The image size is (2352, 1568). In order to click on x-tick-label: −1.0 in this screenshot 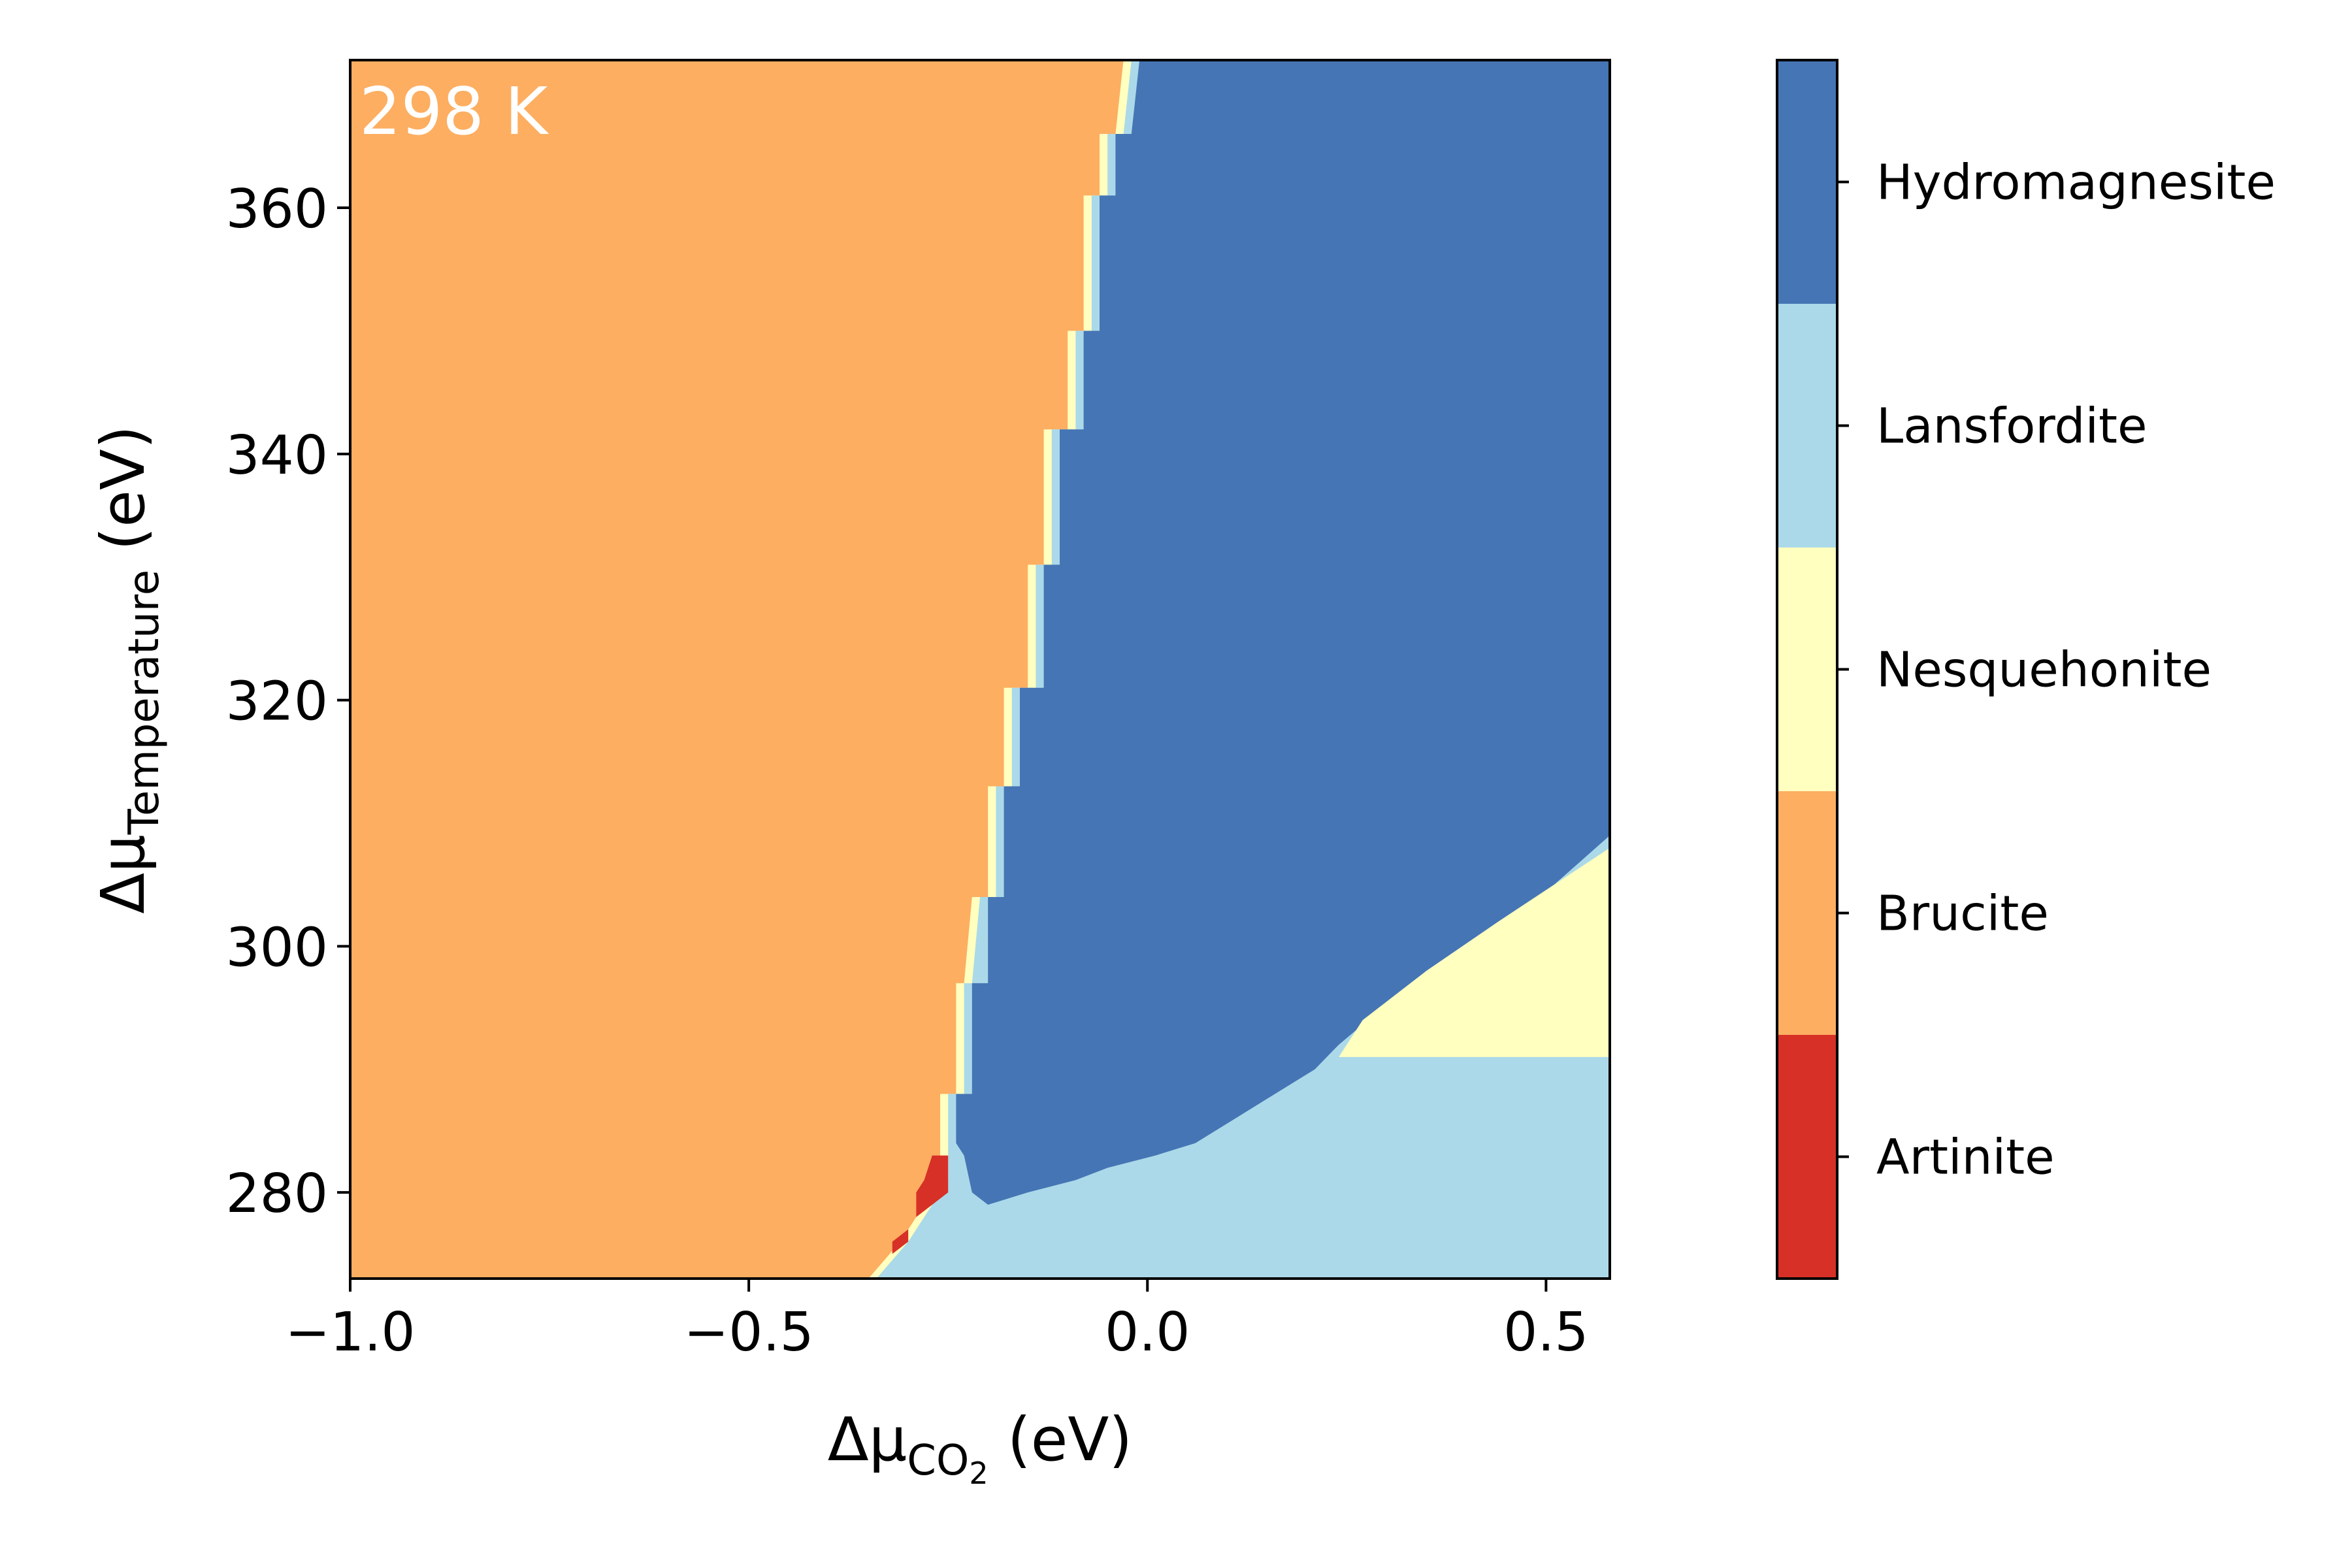, I will do `click(350, 1332)`.